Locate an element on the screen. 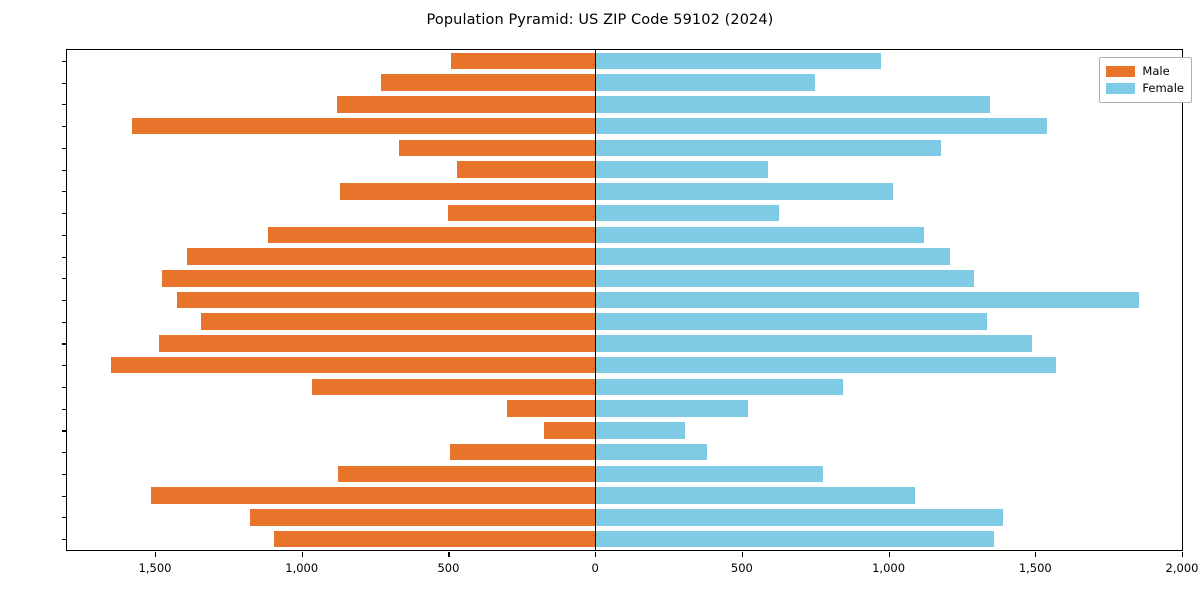 The height and width of the screenshot is (600, 1200). legend-item: Female is located at coordinates (1145, 88).